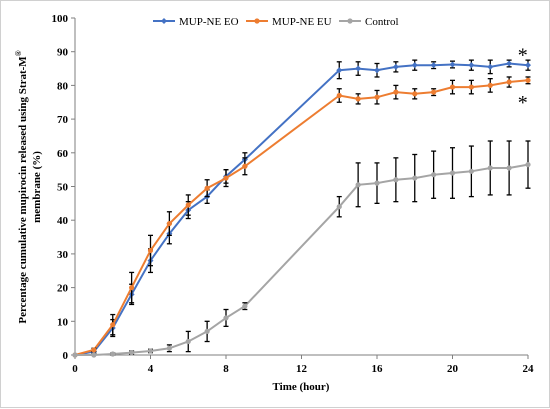 This screenshot has width=550, height=409. I want to click on x-tick-label: 24, so click(529, 369).